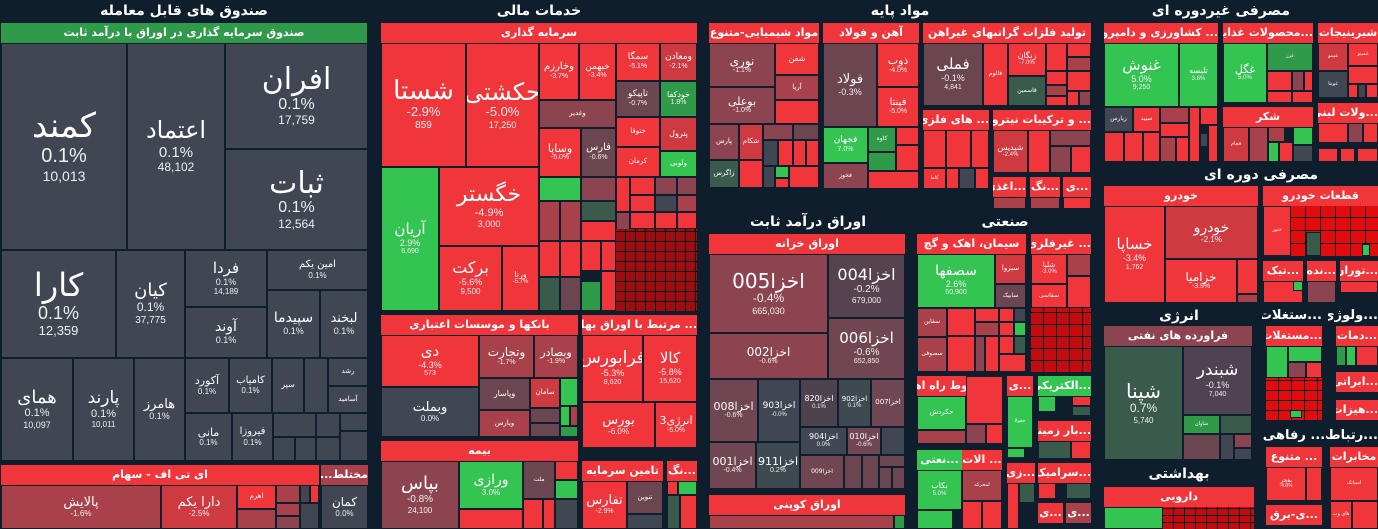  Describe the element at coordinates (1134, 254) in the screenshot. I see `tile-khesapa: خساپا -3.4% 1,762` at that location.